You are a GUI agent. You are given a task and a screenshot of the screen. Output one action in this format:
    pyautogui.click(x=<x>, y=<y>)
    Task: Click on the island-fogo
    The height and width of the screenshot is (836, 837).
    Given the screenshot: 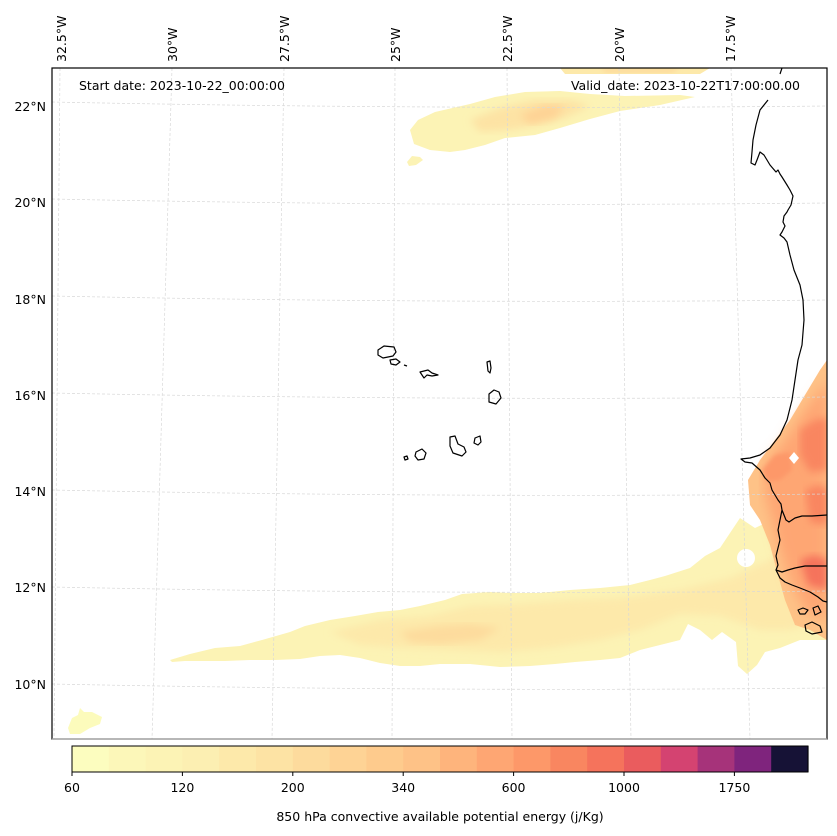 What is the action you would take?
    pyautogui.click(x=420, y=454)
    